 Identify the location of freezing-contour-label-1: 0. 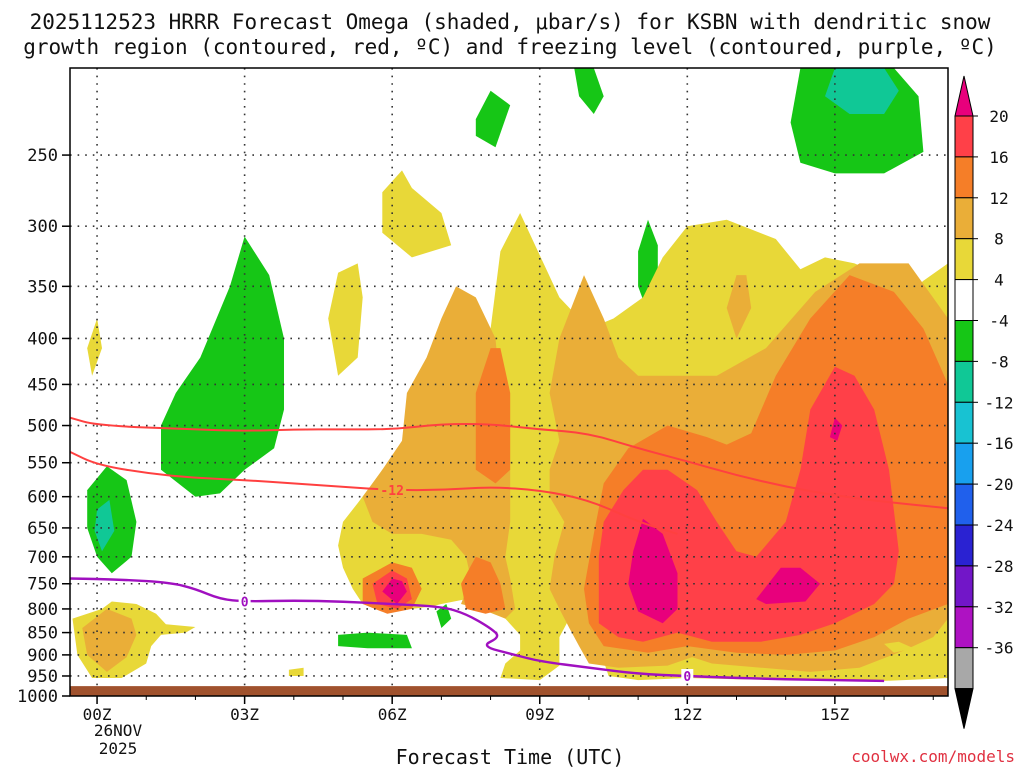
(687, 677).